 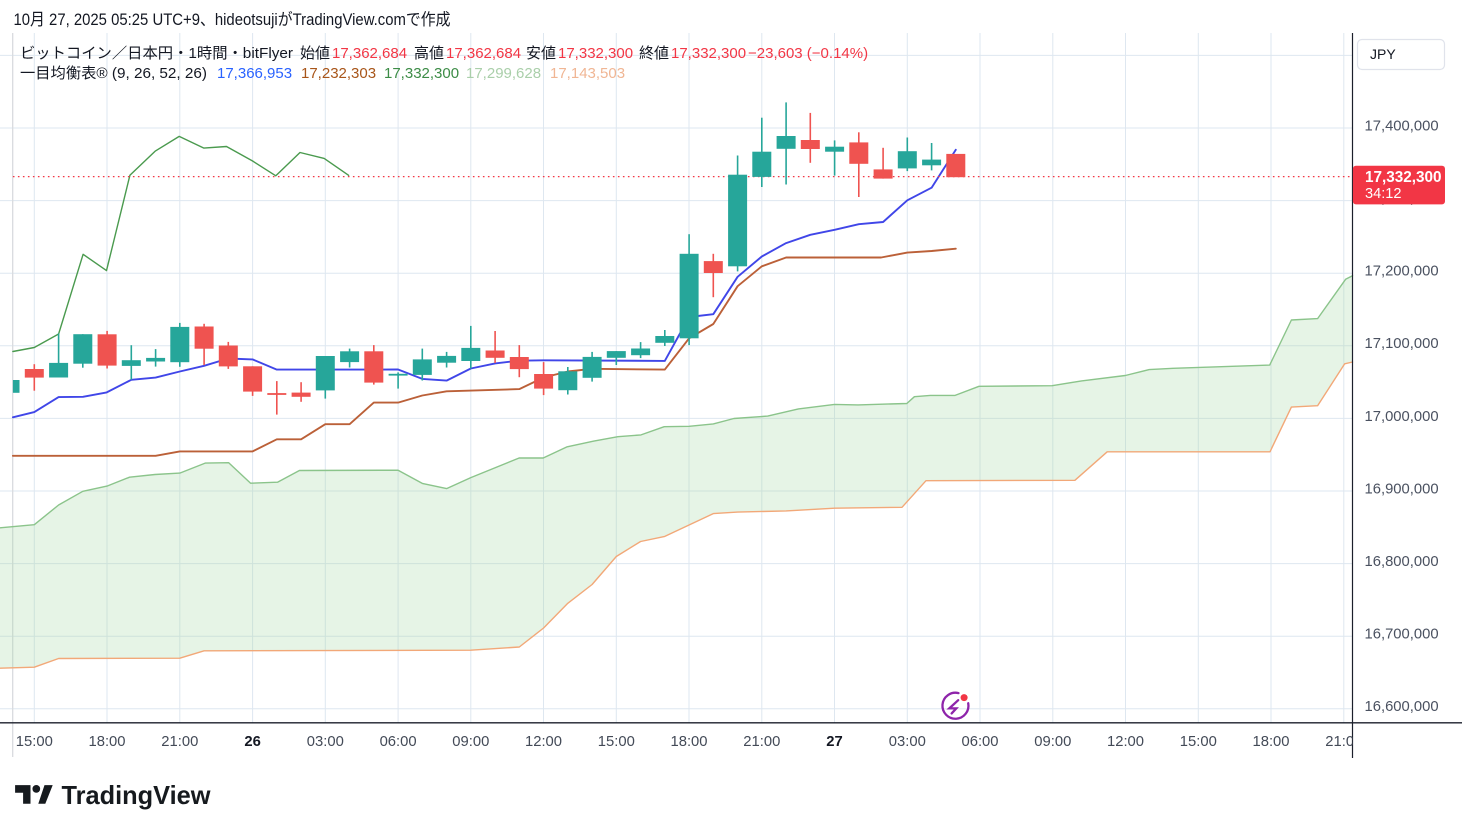 I want to click on svg-text: 27, so click(x=834, y=742).